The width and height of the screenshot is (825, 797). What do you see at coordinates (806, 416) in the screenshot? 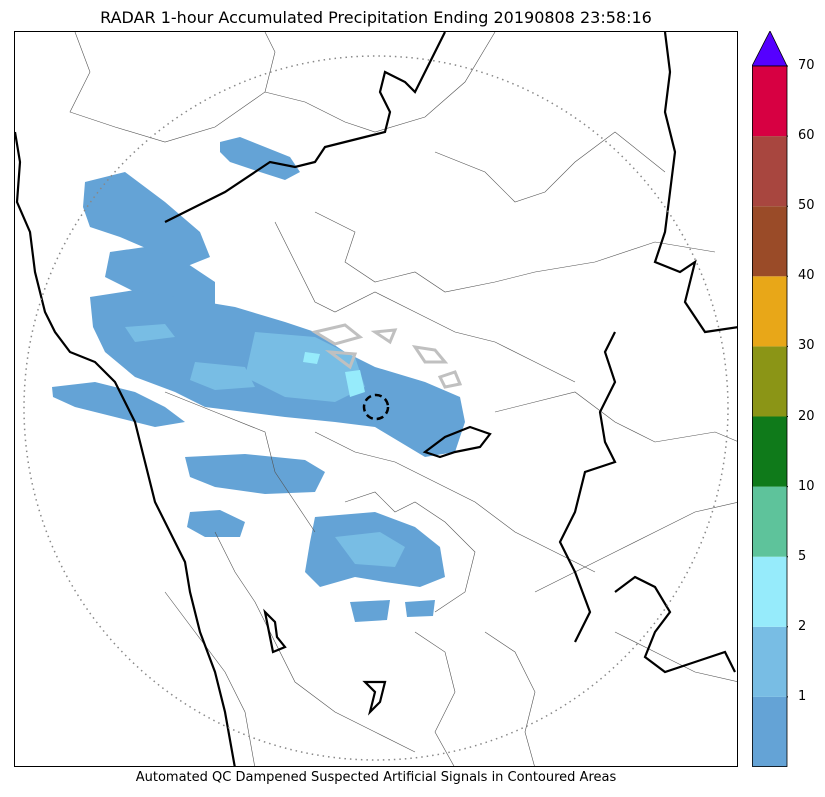
I see `colorbar-tick-label: 20` at bounding box center [806, 416].